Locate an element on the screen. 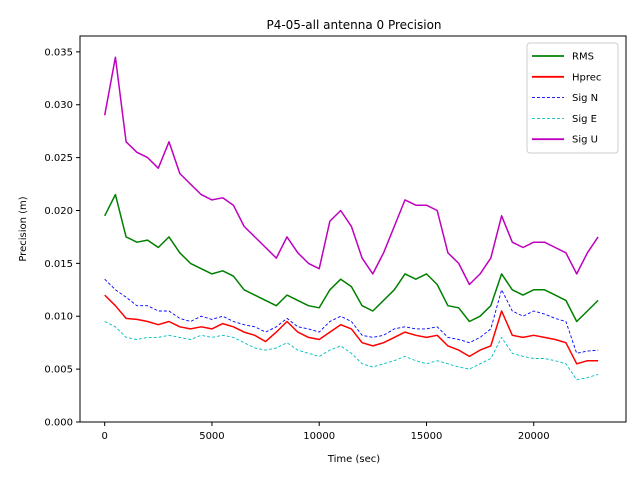 The height and width of the screenshot is (480, 640). y-axis: 0.000 0.005 0.010 0.015 0.020 0.025 0.030 0.035 is located at coordinates (62, 238).